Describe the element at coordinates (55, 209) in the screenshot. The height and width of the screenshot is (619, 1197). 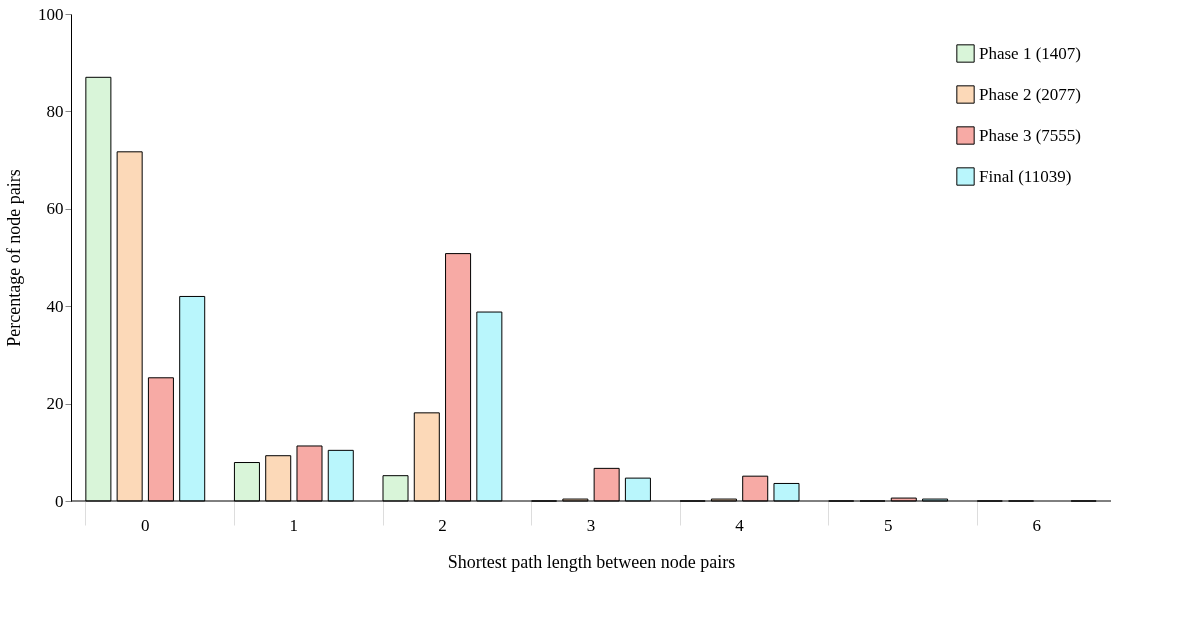
I see `y-tick-label: 60` at that location.